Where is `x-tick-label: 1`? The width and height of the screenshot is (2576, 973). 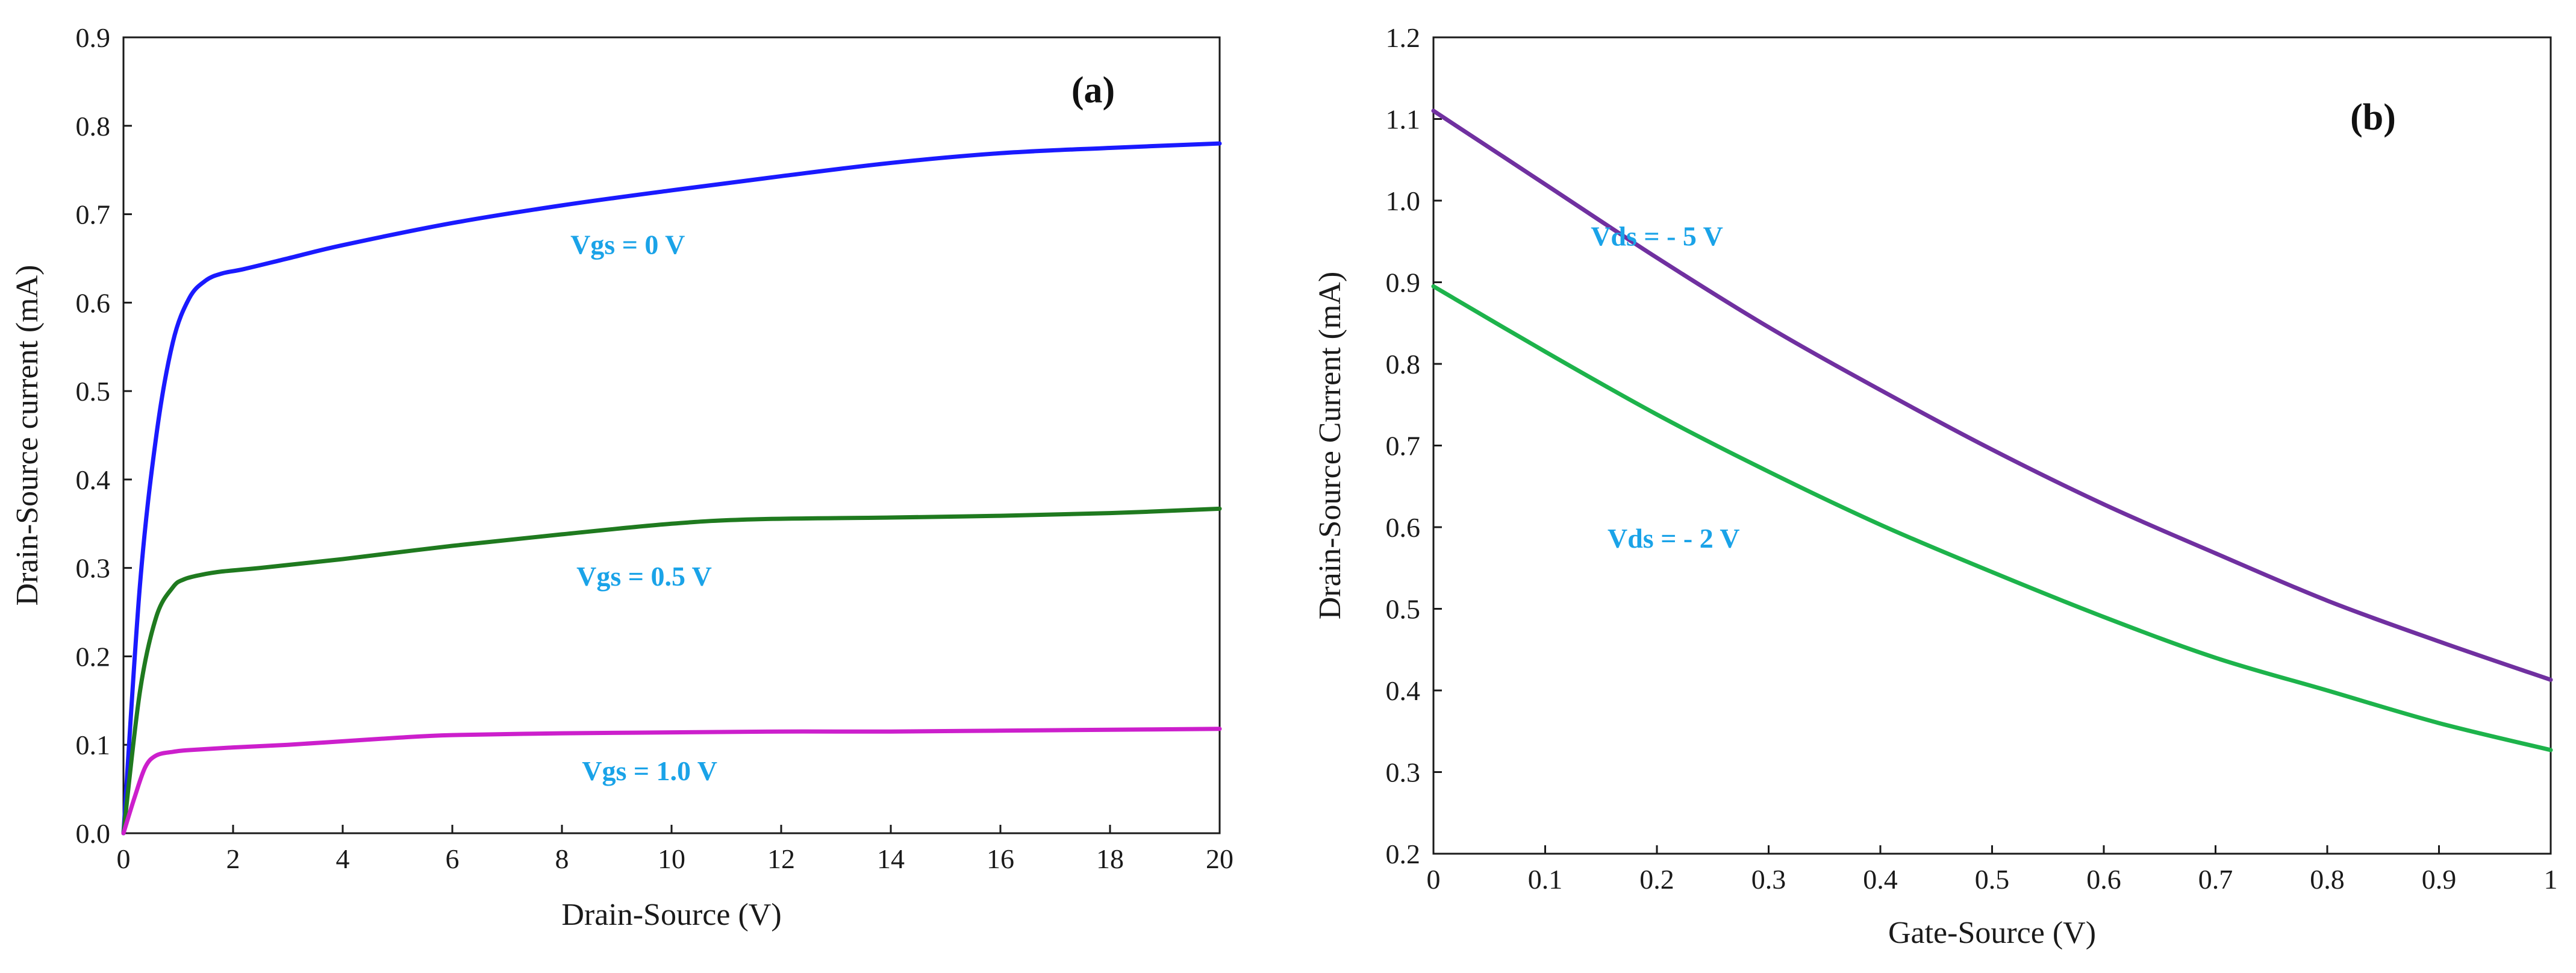
x-tick-label: 1 is located at coordinates (2551, 879).